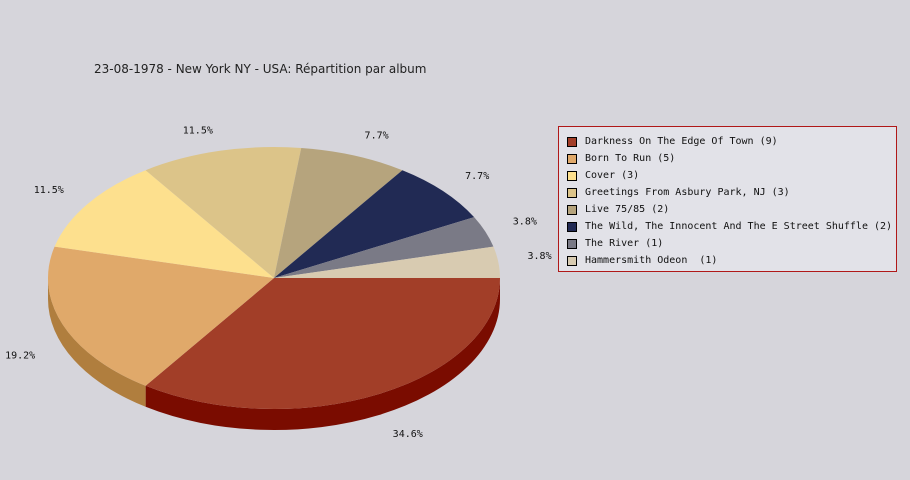 Image resolution: width=910 pixels, height=480 pixels. I want to click on pie-slice-born-to-run, so click(161, 316).